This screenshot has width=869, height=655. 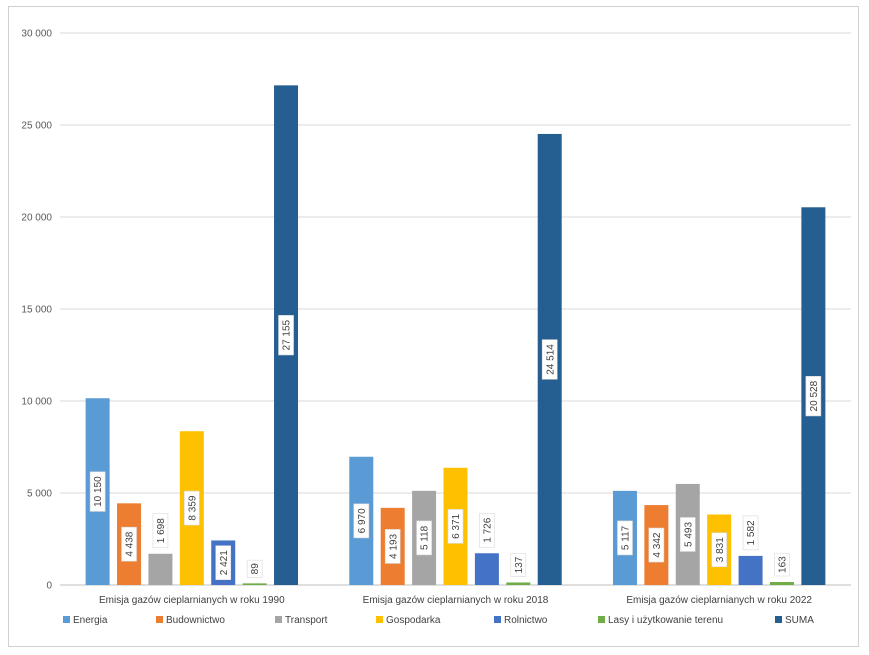 What do you see at coordinates (39, 494) in the screenshot?
I see `y-tick-label: 5 000` at bounding box center [39, 494].